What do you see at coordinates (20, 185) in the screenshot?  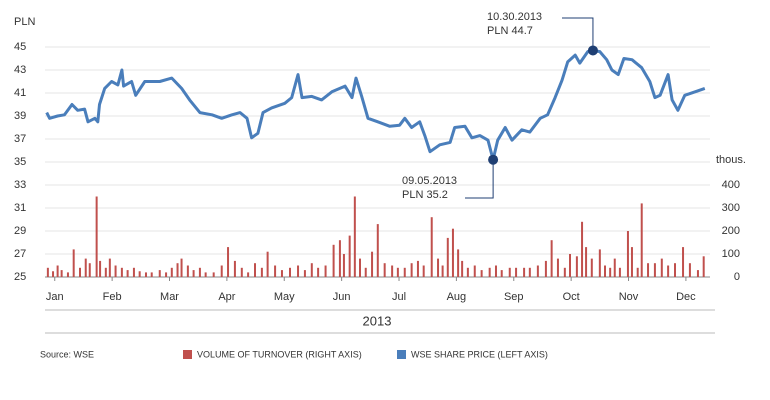 I see `y-tick-label: 33` at bounding box center [20, 185].